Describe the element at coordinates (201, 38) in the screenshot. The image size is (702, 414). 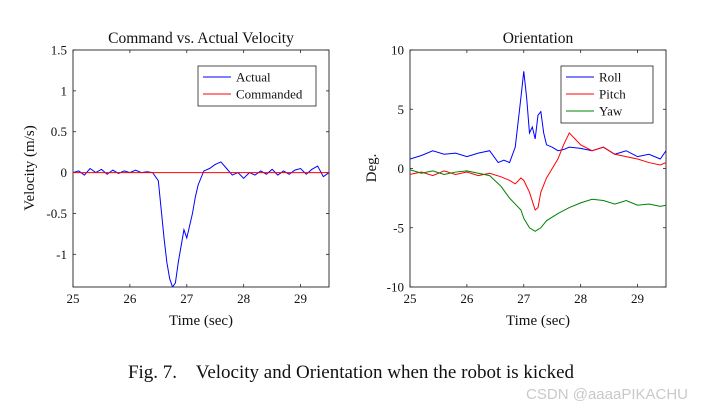
I see `velocity-plot-title: Command vs. Actual Velocity` at that location.